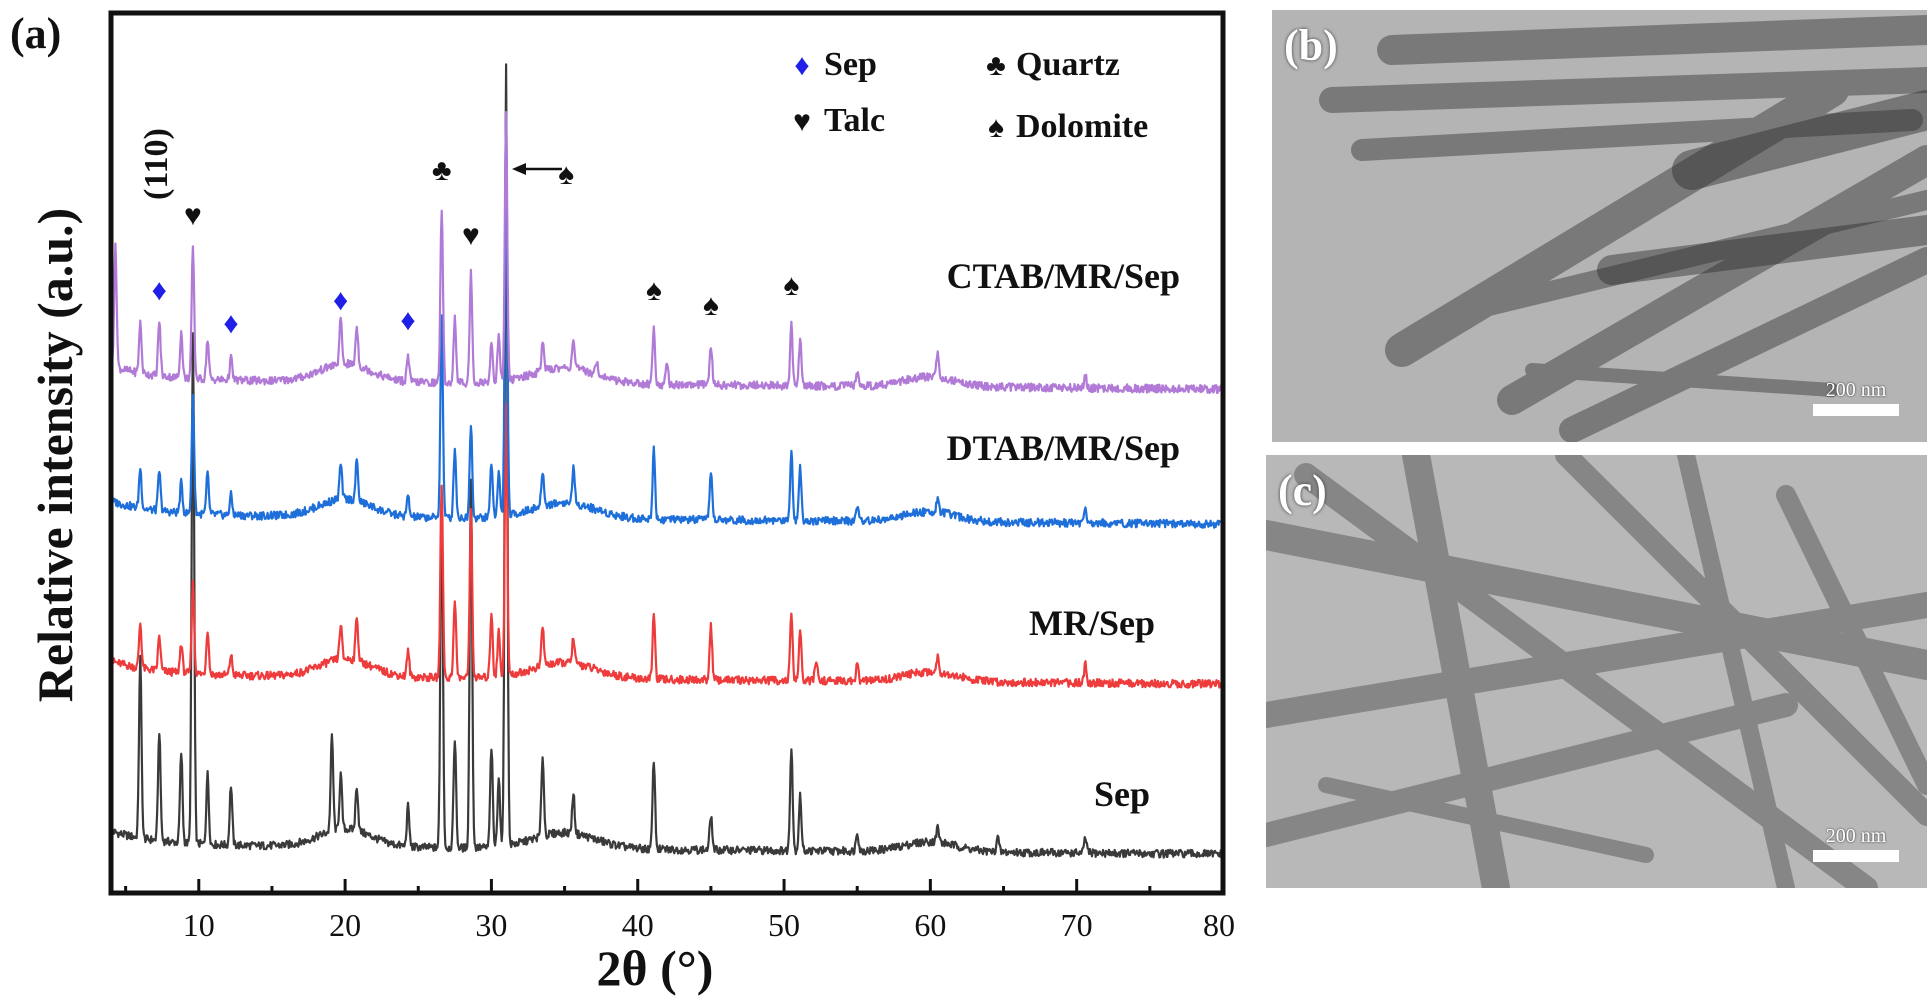 The height and width of the screenshot is (1000, 1930). Describe the element at coordinates (996, 127) in the screenshot. I see `legend-dolomite-marker-icon: ♠` at that location.